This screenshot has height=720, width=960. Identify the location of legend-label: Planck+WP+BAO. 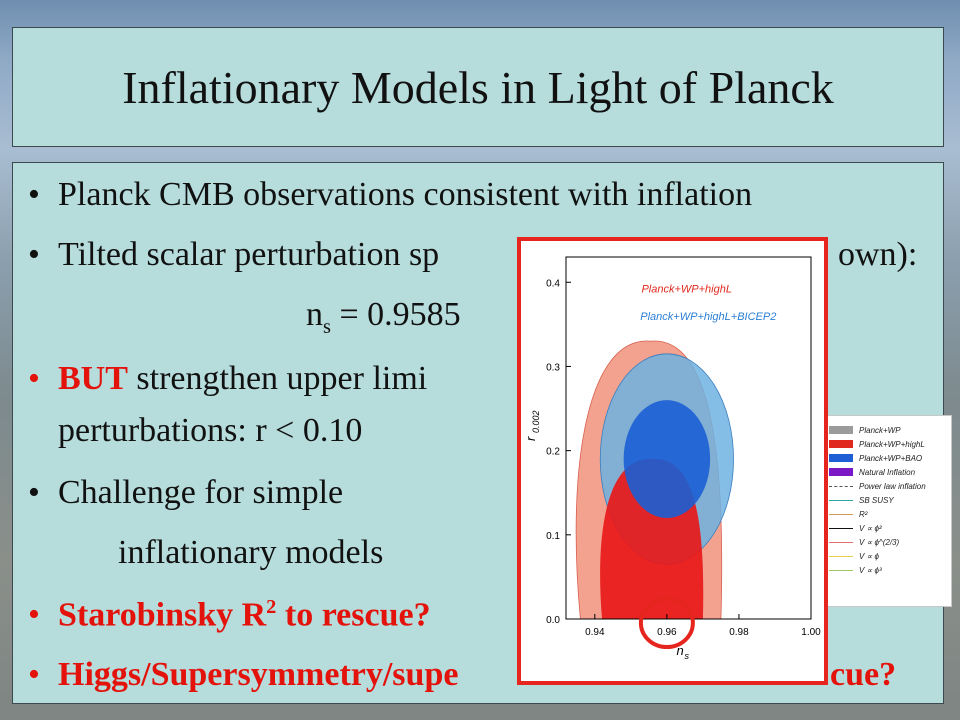
(891, 458).